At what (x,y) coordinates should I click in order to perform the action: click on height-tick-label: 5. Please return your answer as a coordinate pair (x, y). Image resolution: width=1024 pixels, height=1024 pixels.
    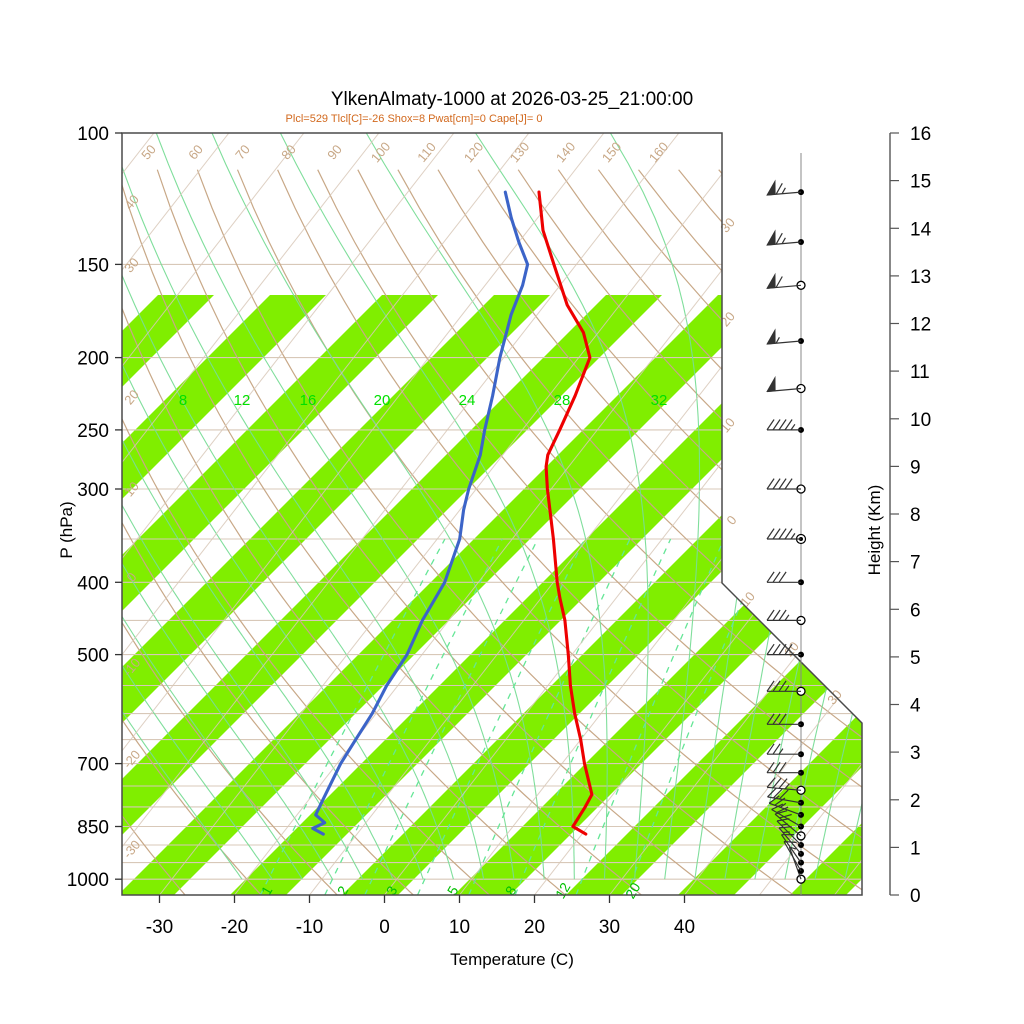
    Looking at the image, I should click on (915, 658).